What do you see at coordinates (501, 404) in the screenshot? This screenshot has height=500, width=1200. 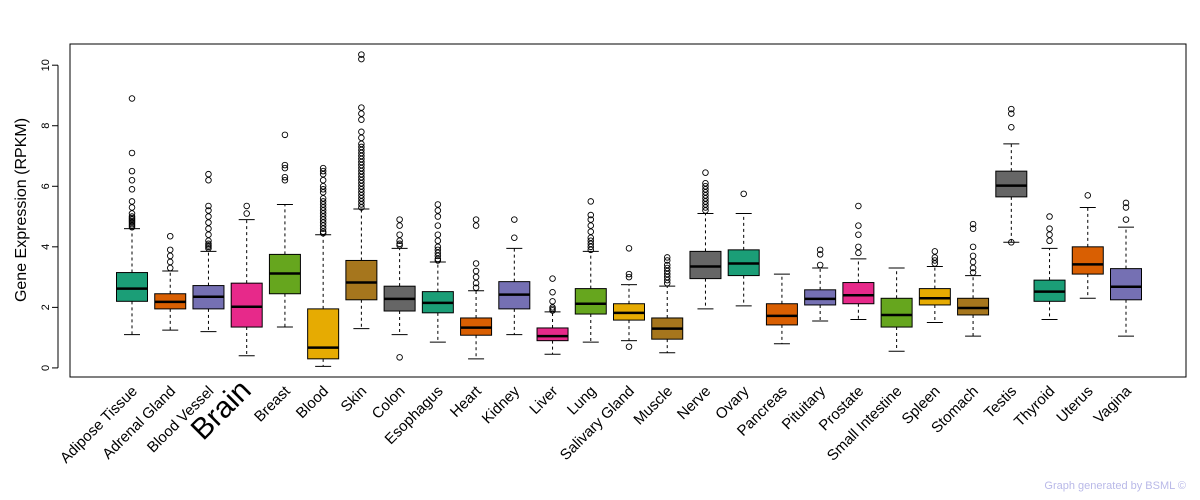 I see `category-label-kidney: Kidney` at bounding box center [501, 404].